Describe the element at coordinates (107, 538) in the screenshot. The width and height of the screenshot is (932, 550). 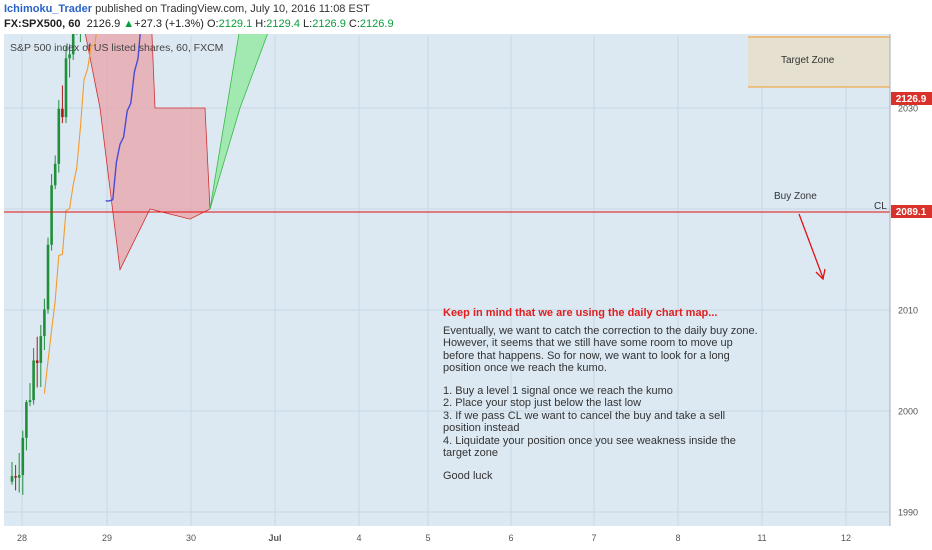
I see `x-tick-label: 29` at that location.